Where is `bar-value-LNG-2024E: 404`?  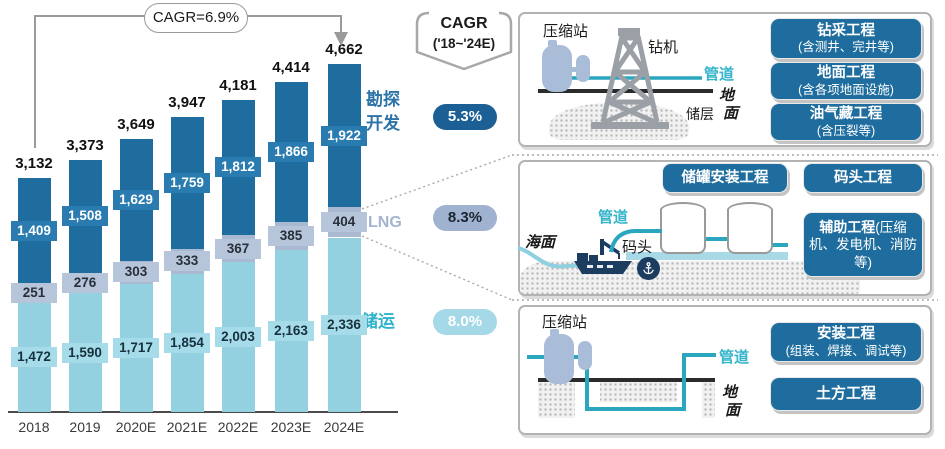
bar-value-LNG-2024E: 404 is located at coordinates (344, 222).